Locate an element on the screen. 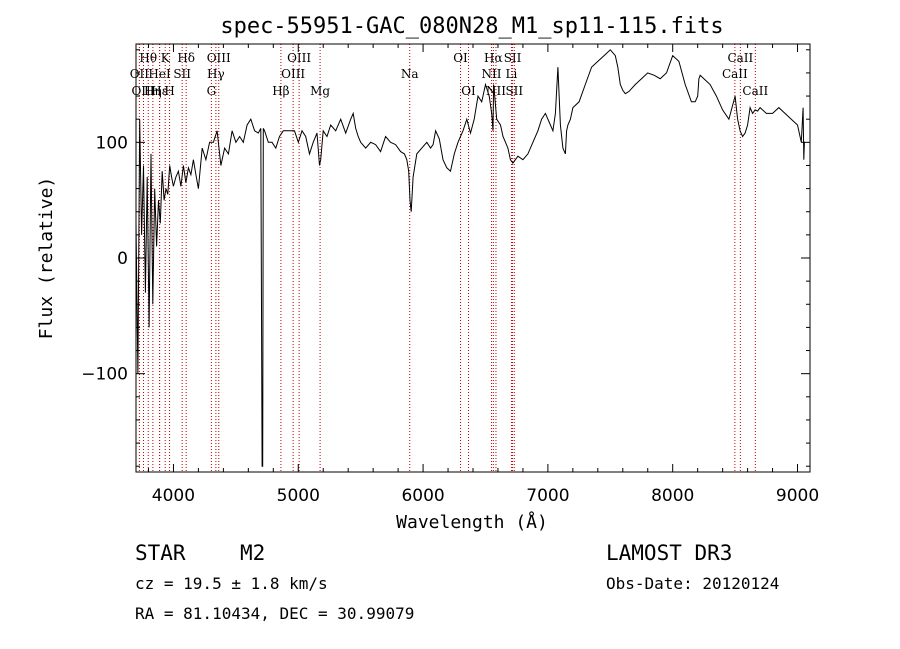  line-label-21: NII is located at coordinates (491, 74).